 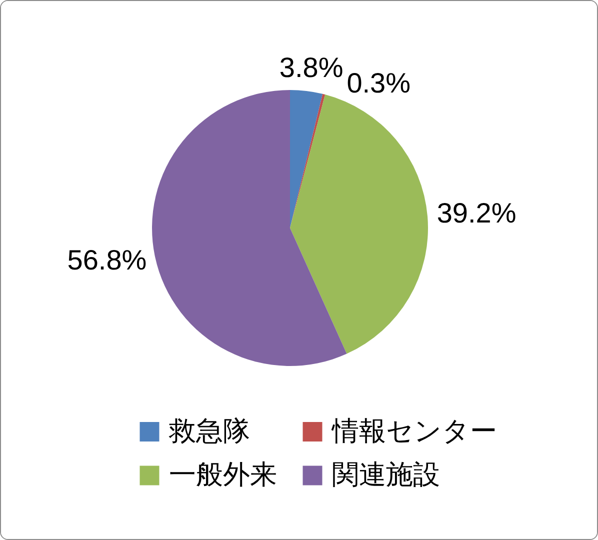 What do you see at coordinates (476, 213) in the screenshot?
I see `data-label: 39.2%` at bounding box center [476, 213].